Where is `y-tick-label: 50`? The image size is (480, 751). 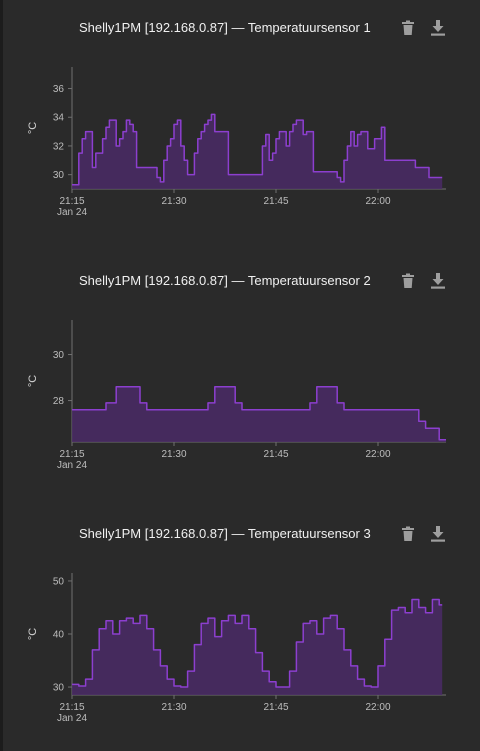 y-tick-label: 50 is located at coordinates (59, 581).